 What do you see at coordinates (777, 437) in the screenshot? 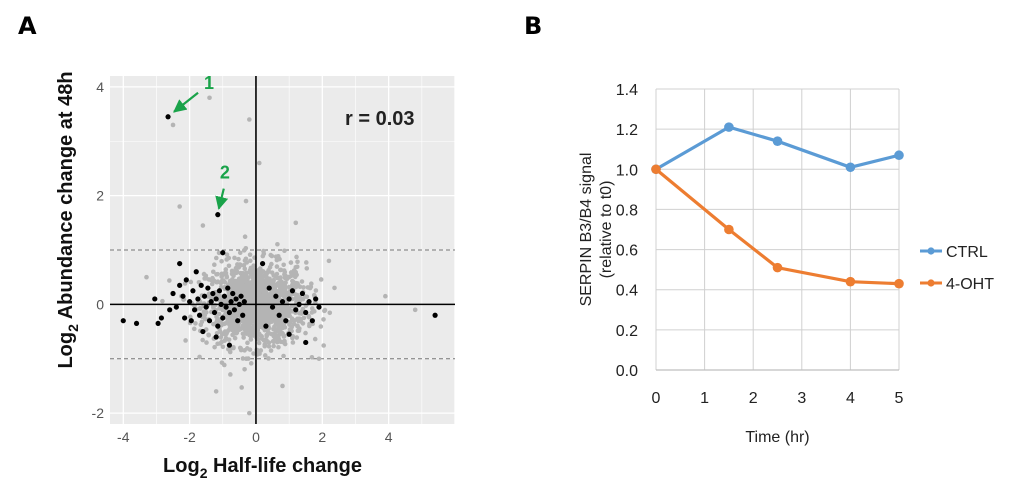
I see `line-chart-x-axis-label: Time (hr)` at bounding box center [777, 437].